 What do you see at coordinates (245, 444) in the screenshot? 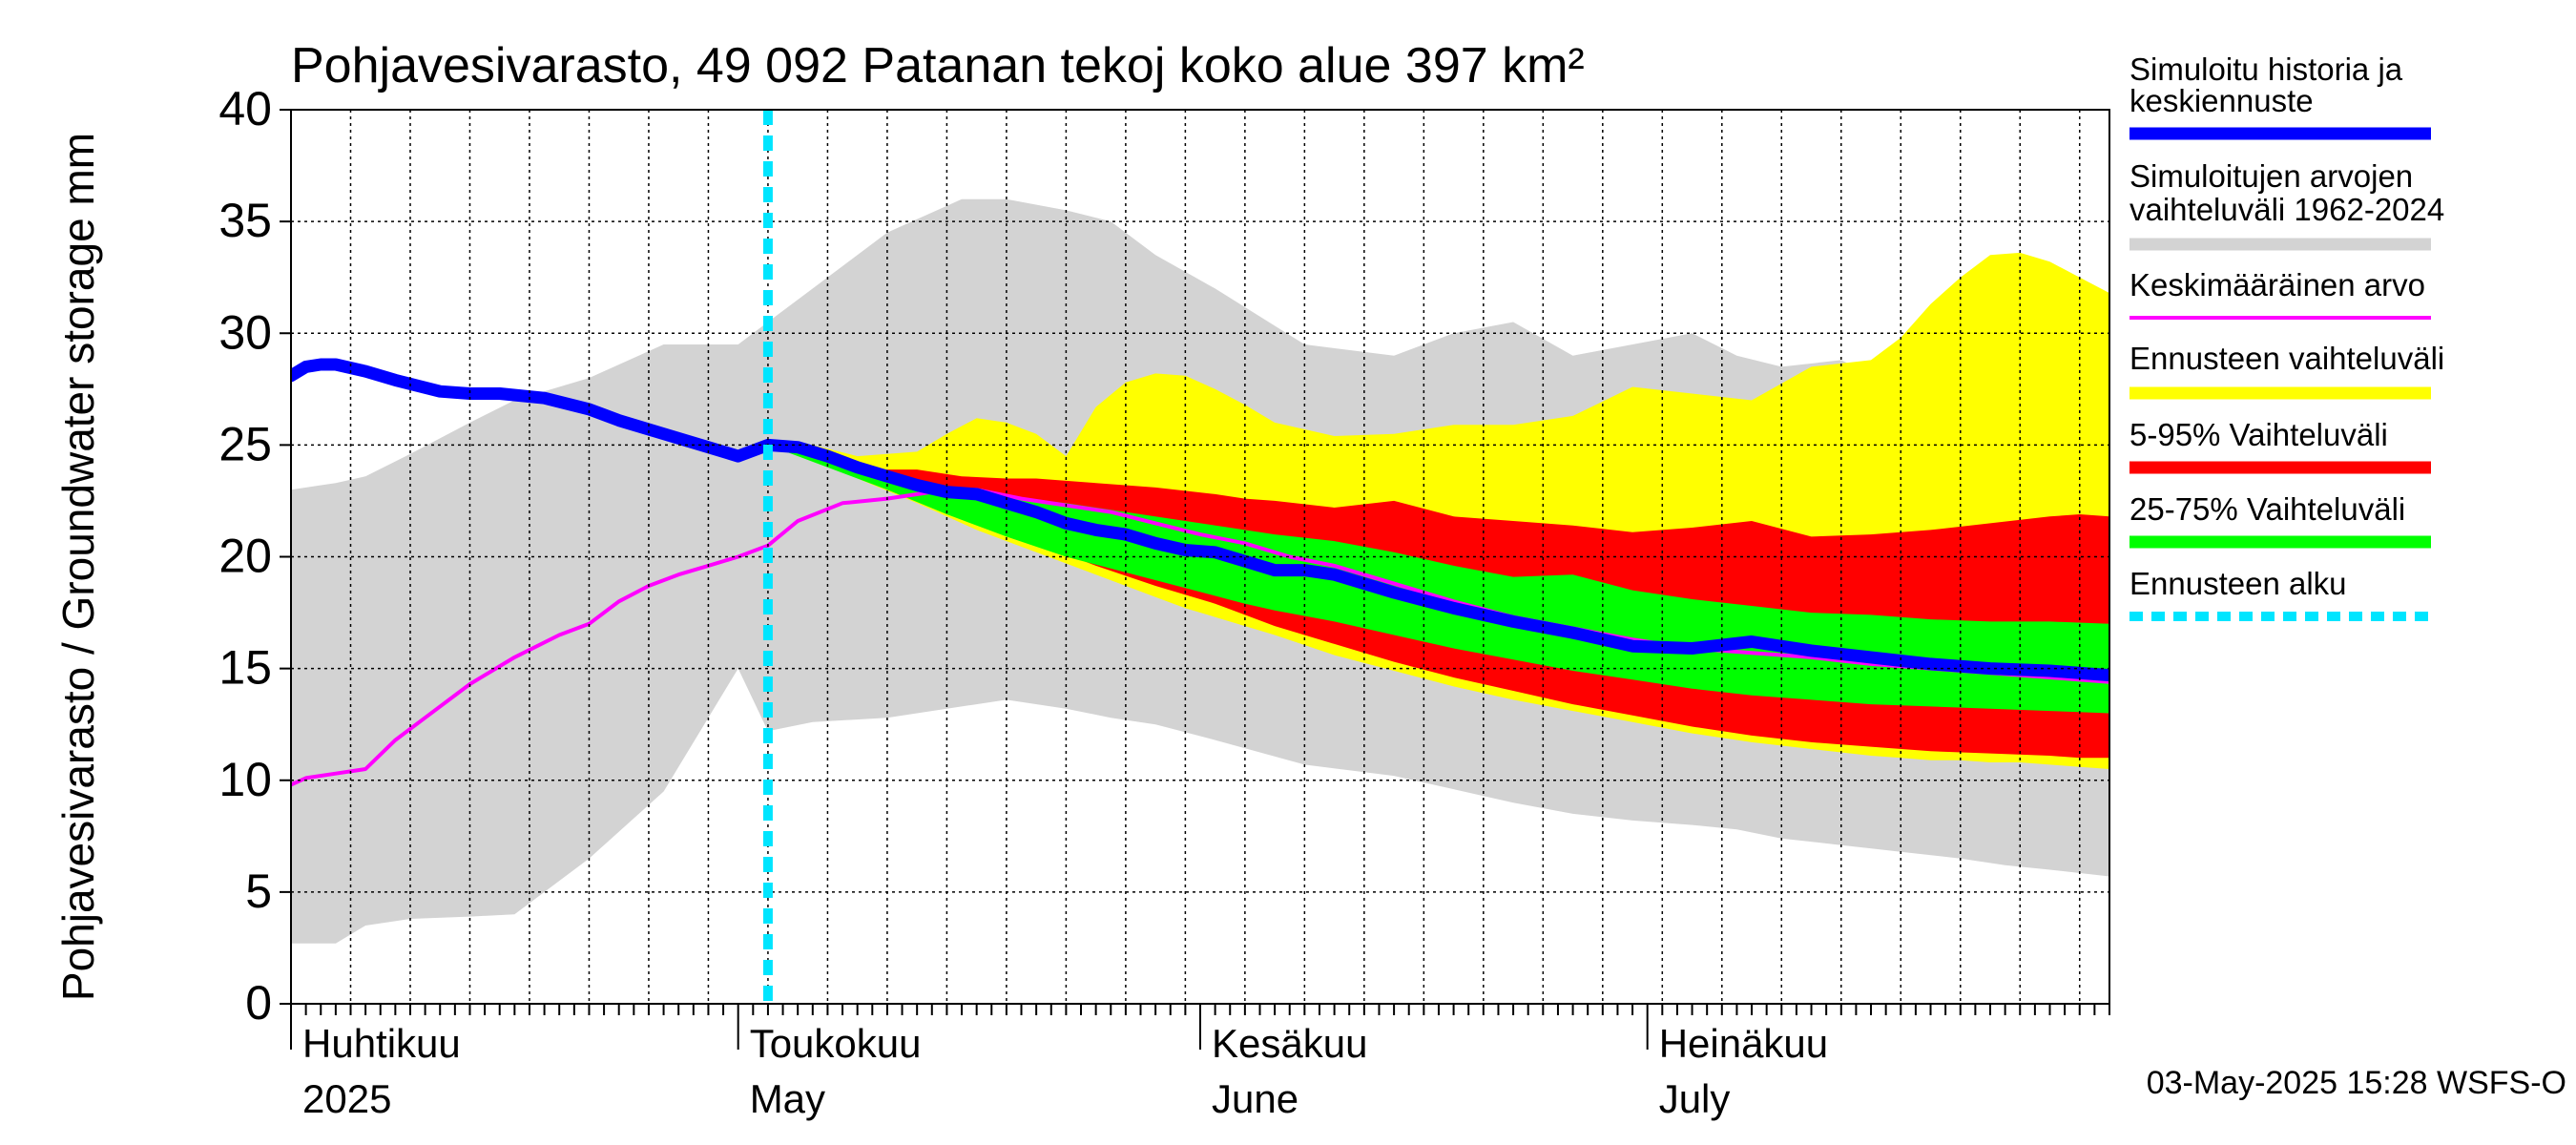
I see `y-tick-label: 25` at bounding box center [245, 444].